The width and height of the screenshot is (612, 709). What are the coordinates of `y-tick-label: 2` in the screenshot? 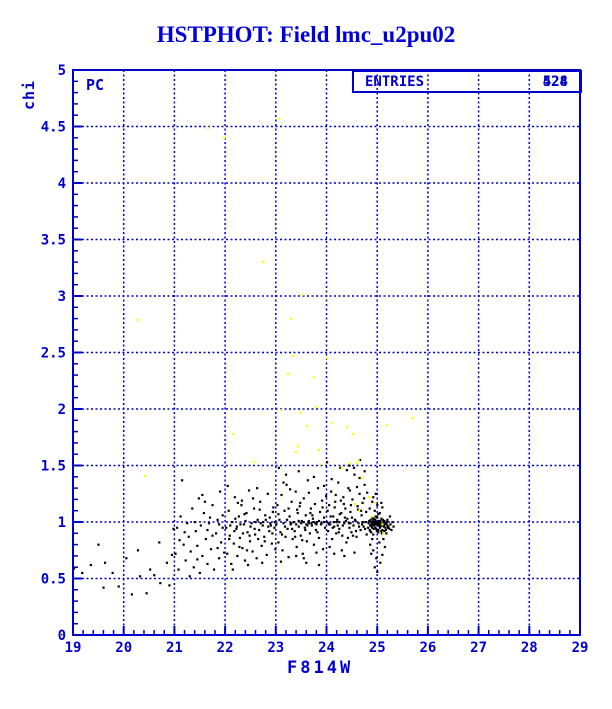 It's located at (62, 410).